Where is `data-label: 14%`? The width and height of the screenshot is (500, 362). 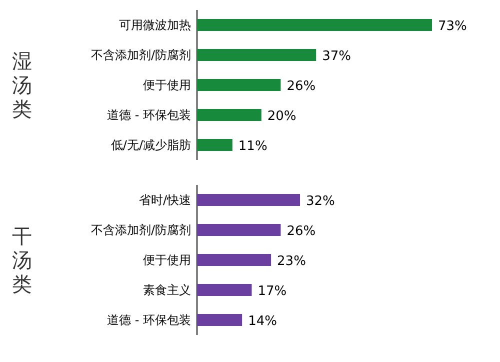 data-label: 14% is located at coordinates (262, 321).